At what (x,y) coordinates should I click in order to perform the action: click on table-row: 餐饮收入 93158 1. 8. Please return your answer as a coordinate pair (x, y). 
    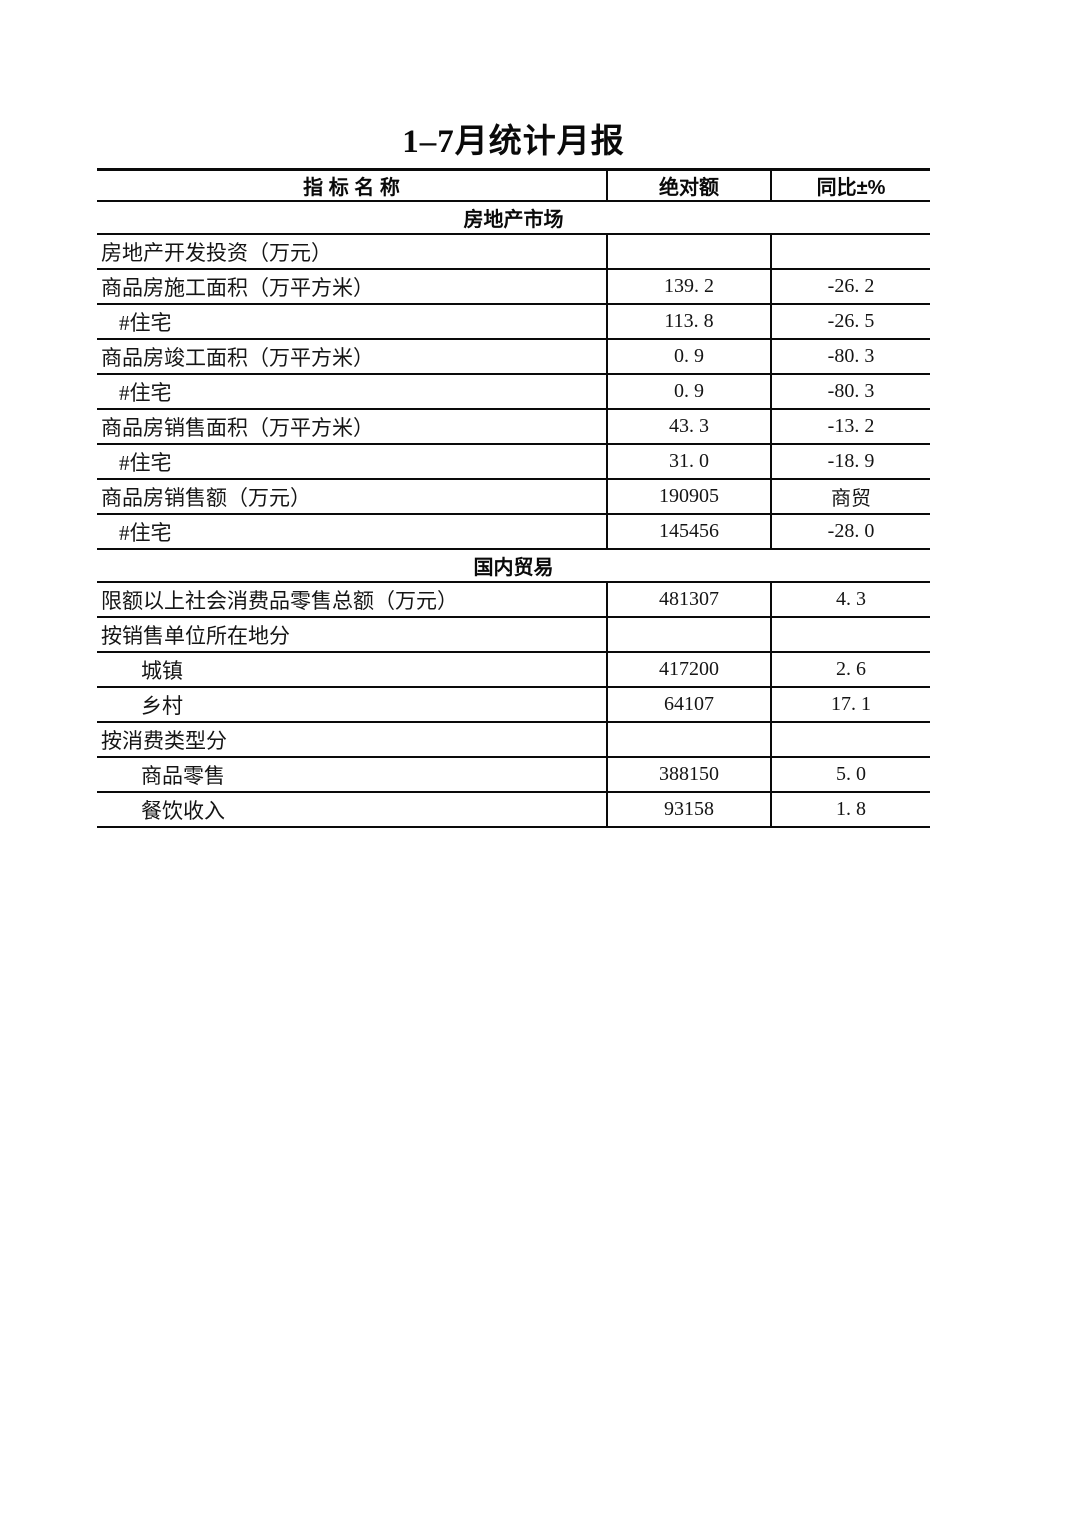
    Looking at the image, I should click on (513, 810).